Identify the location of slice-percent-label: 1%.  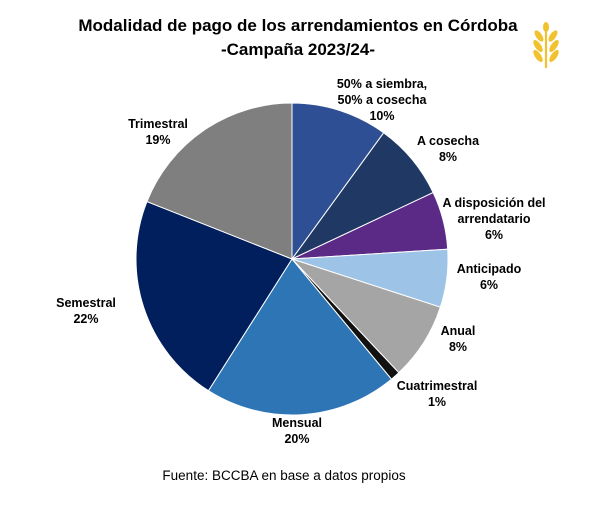
(437, 402).